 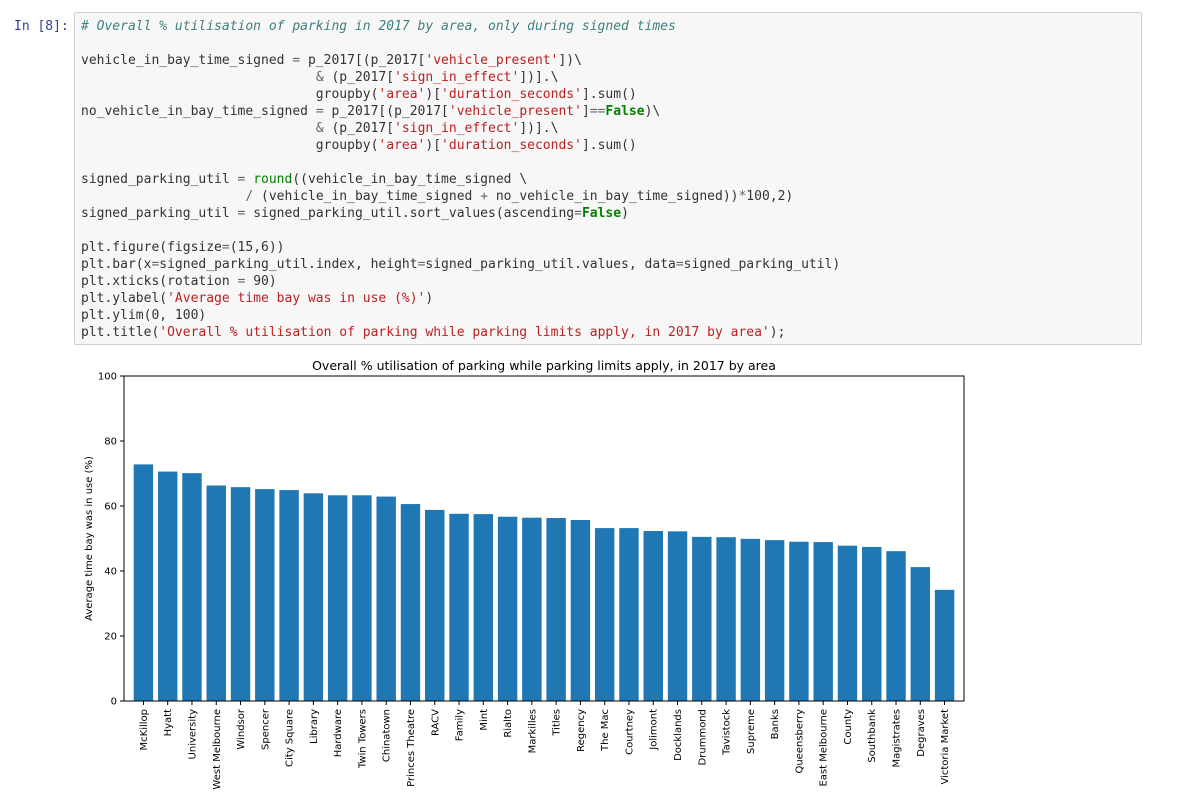 I want to click on bar-rialto, so click(x=507, y=608).